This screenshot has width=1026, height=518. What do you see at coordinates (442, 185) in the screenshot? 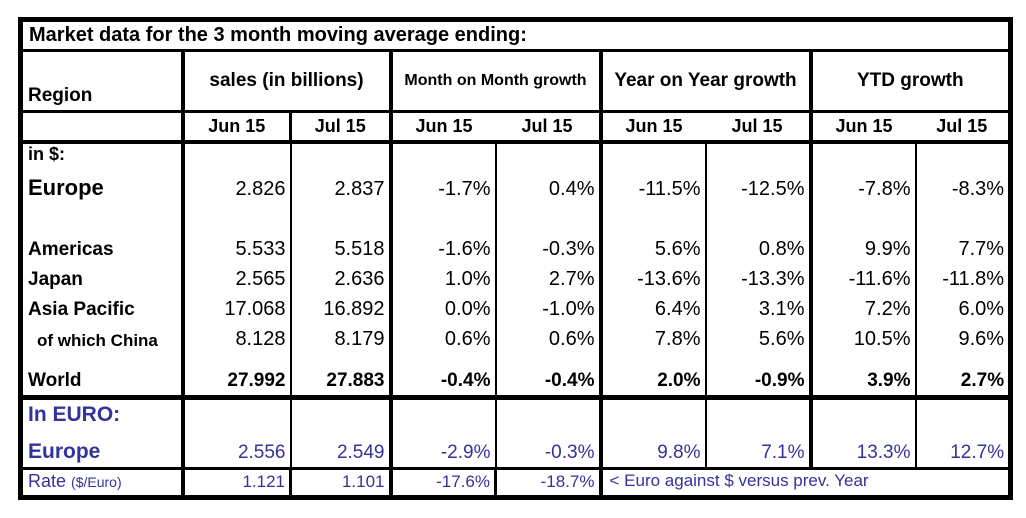
I see `value-cell: -1.7%` at bounding box center [442, 185].